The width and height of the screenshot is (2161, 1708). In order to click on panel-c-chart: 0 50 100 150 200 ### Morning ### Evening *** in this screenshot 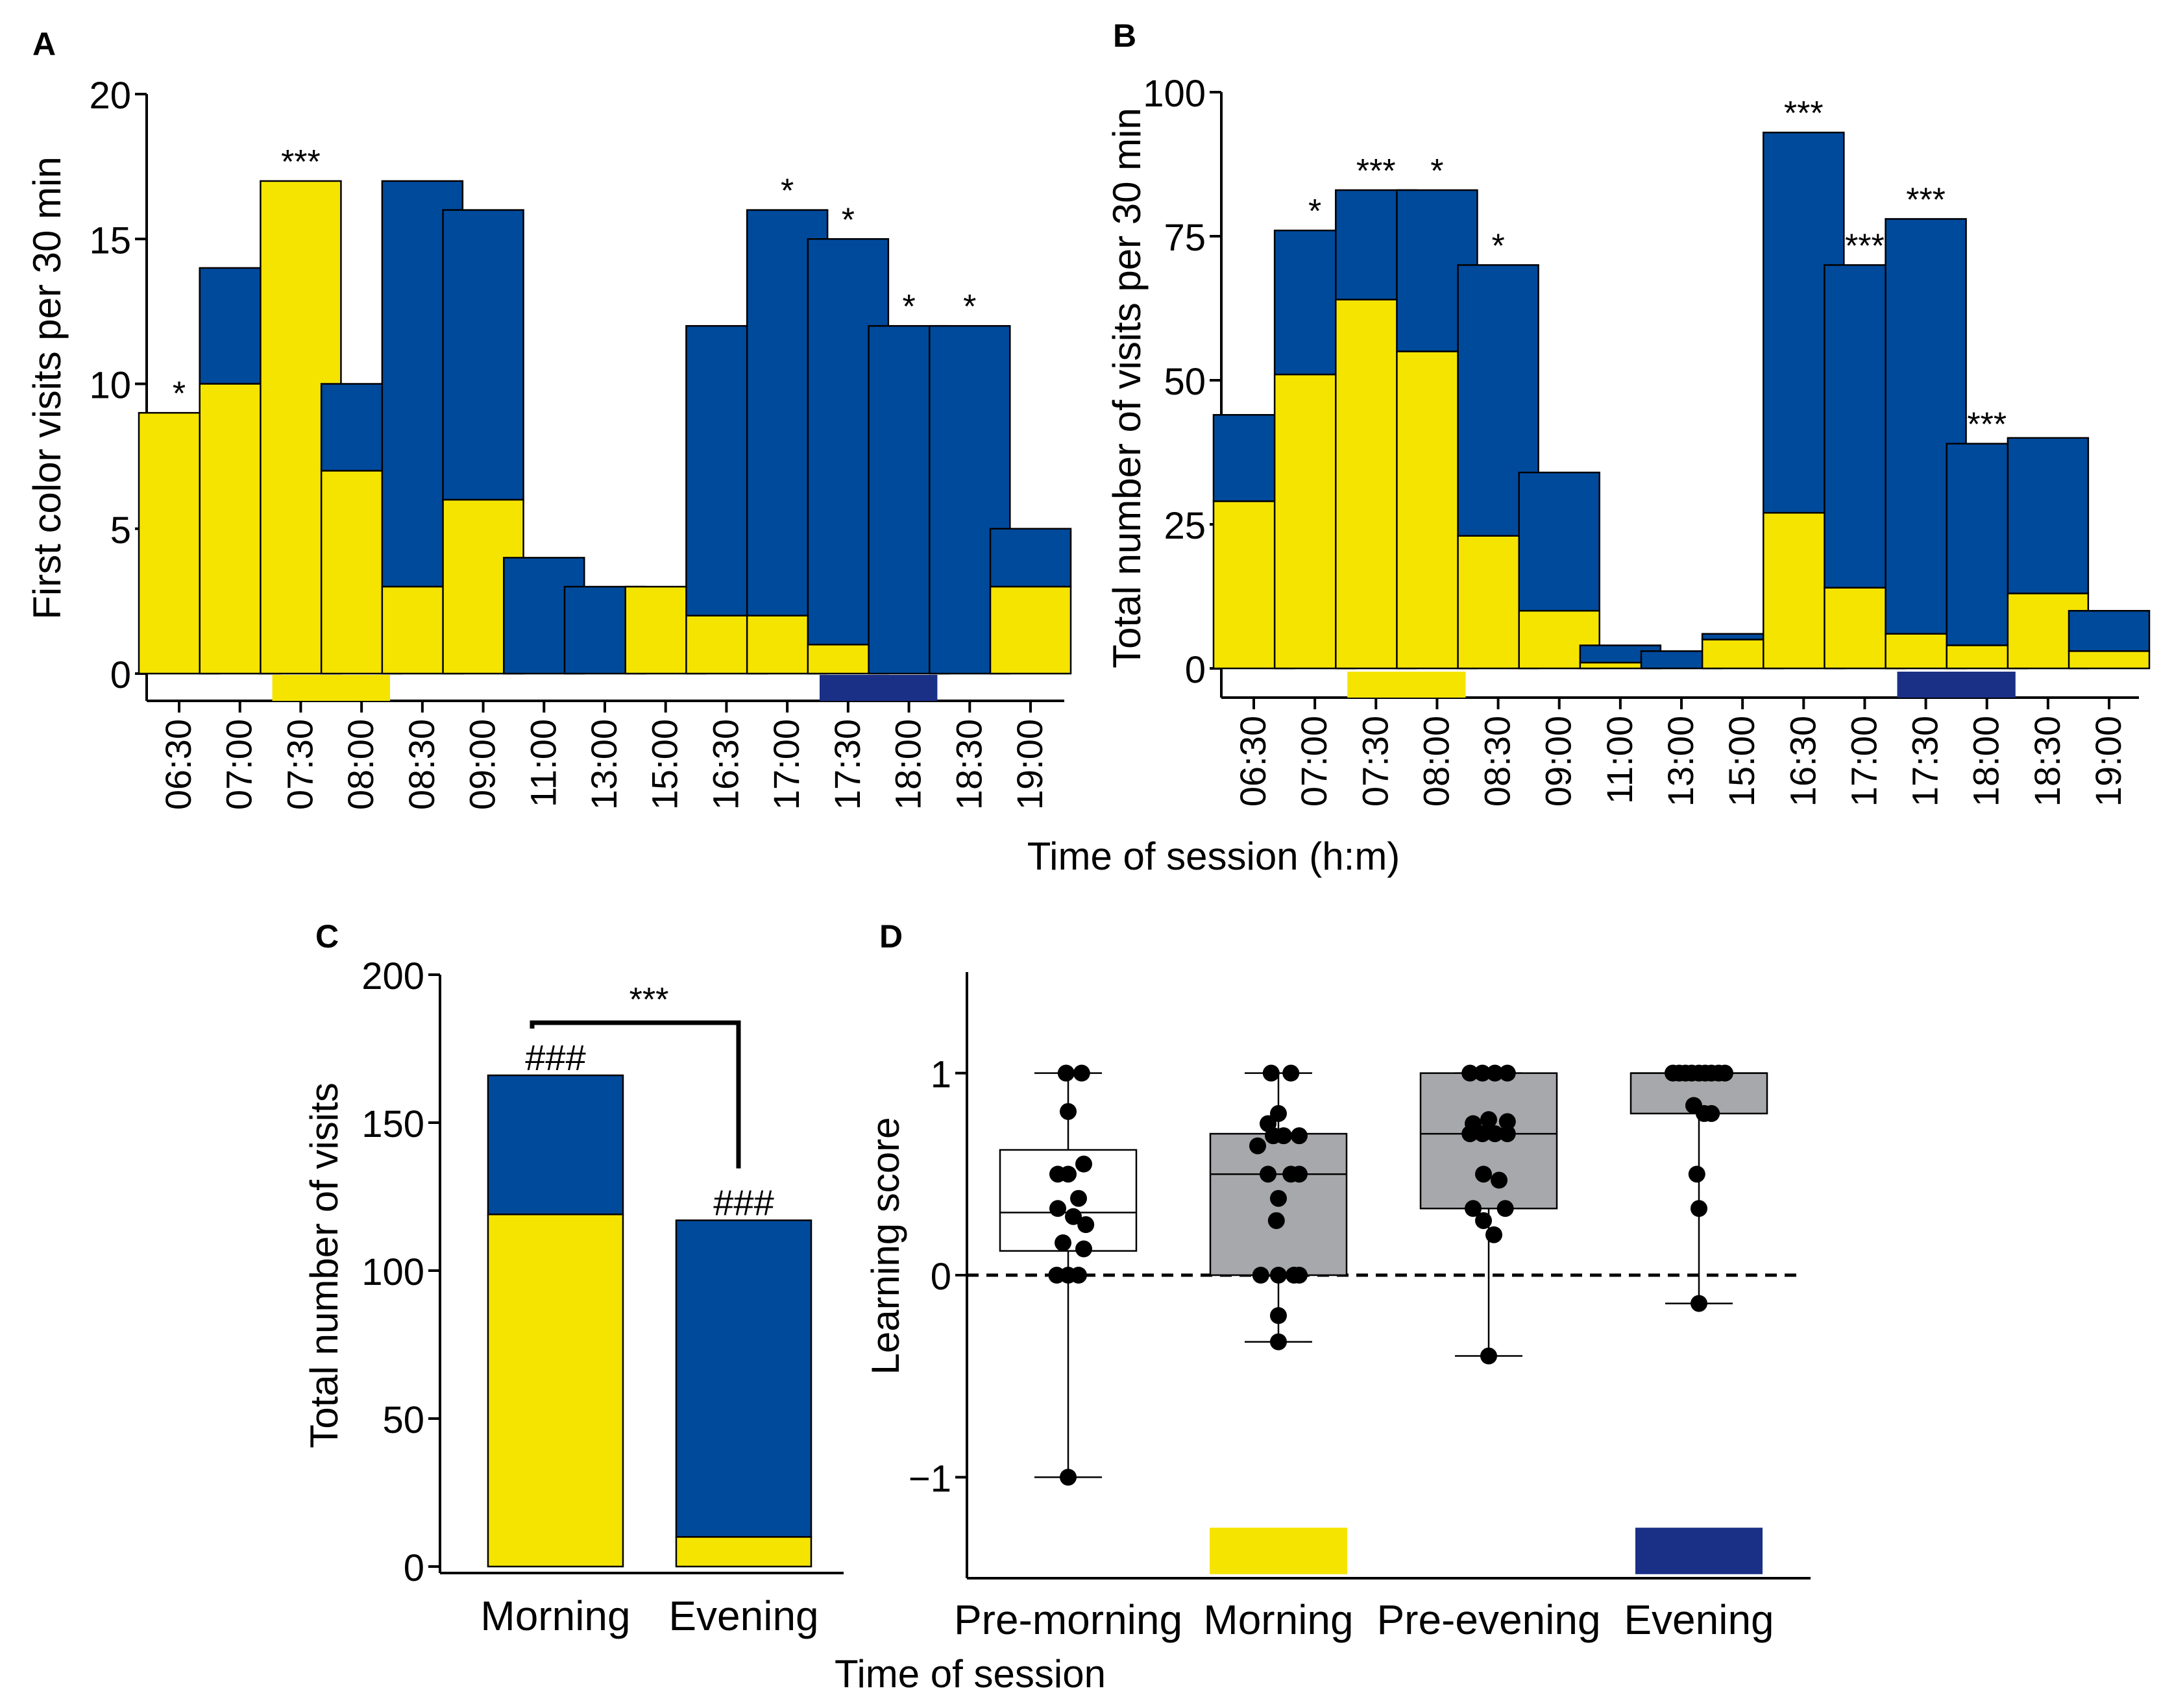, I will do `click(602, 1297)`.